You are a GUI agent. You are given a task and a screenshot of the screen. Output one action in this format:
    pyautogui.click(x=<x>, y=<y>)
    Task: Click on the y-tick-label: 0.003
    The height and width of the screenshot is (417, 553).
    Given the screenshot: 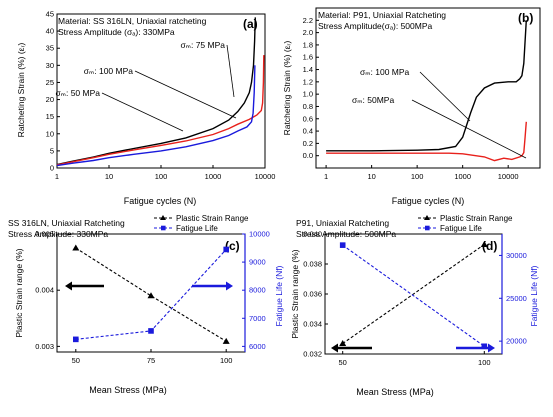 What is the action you would take?
    pyautogui.click(x=44, y=346)
    